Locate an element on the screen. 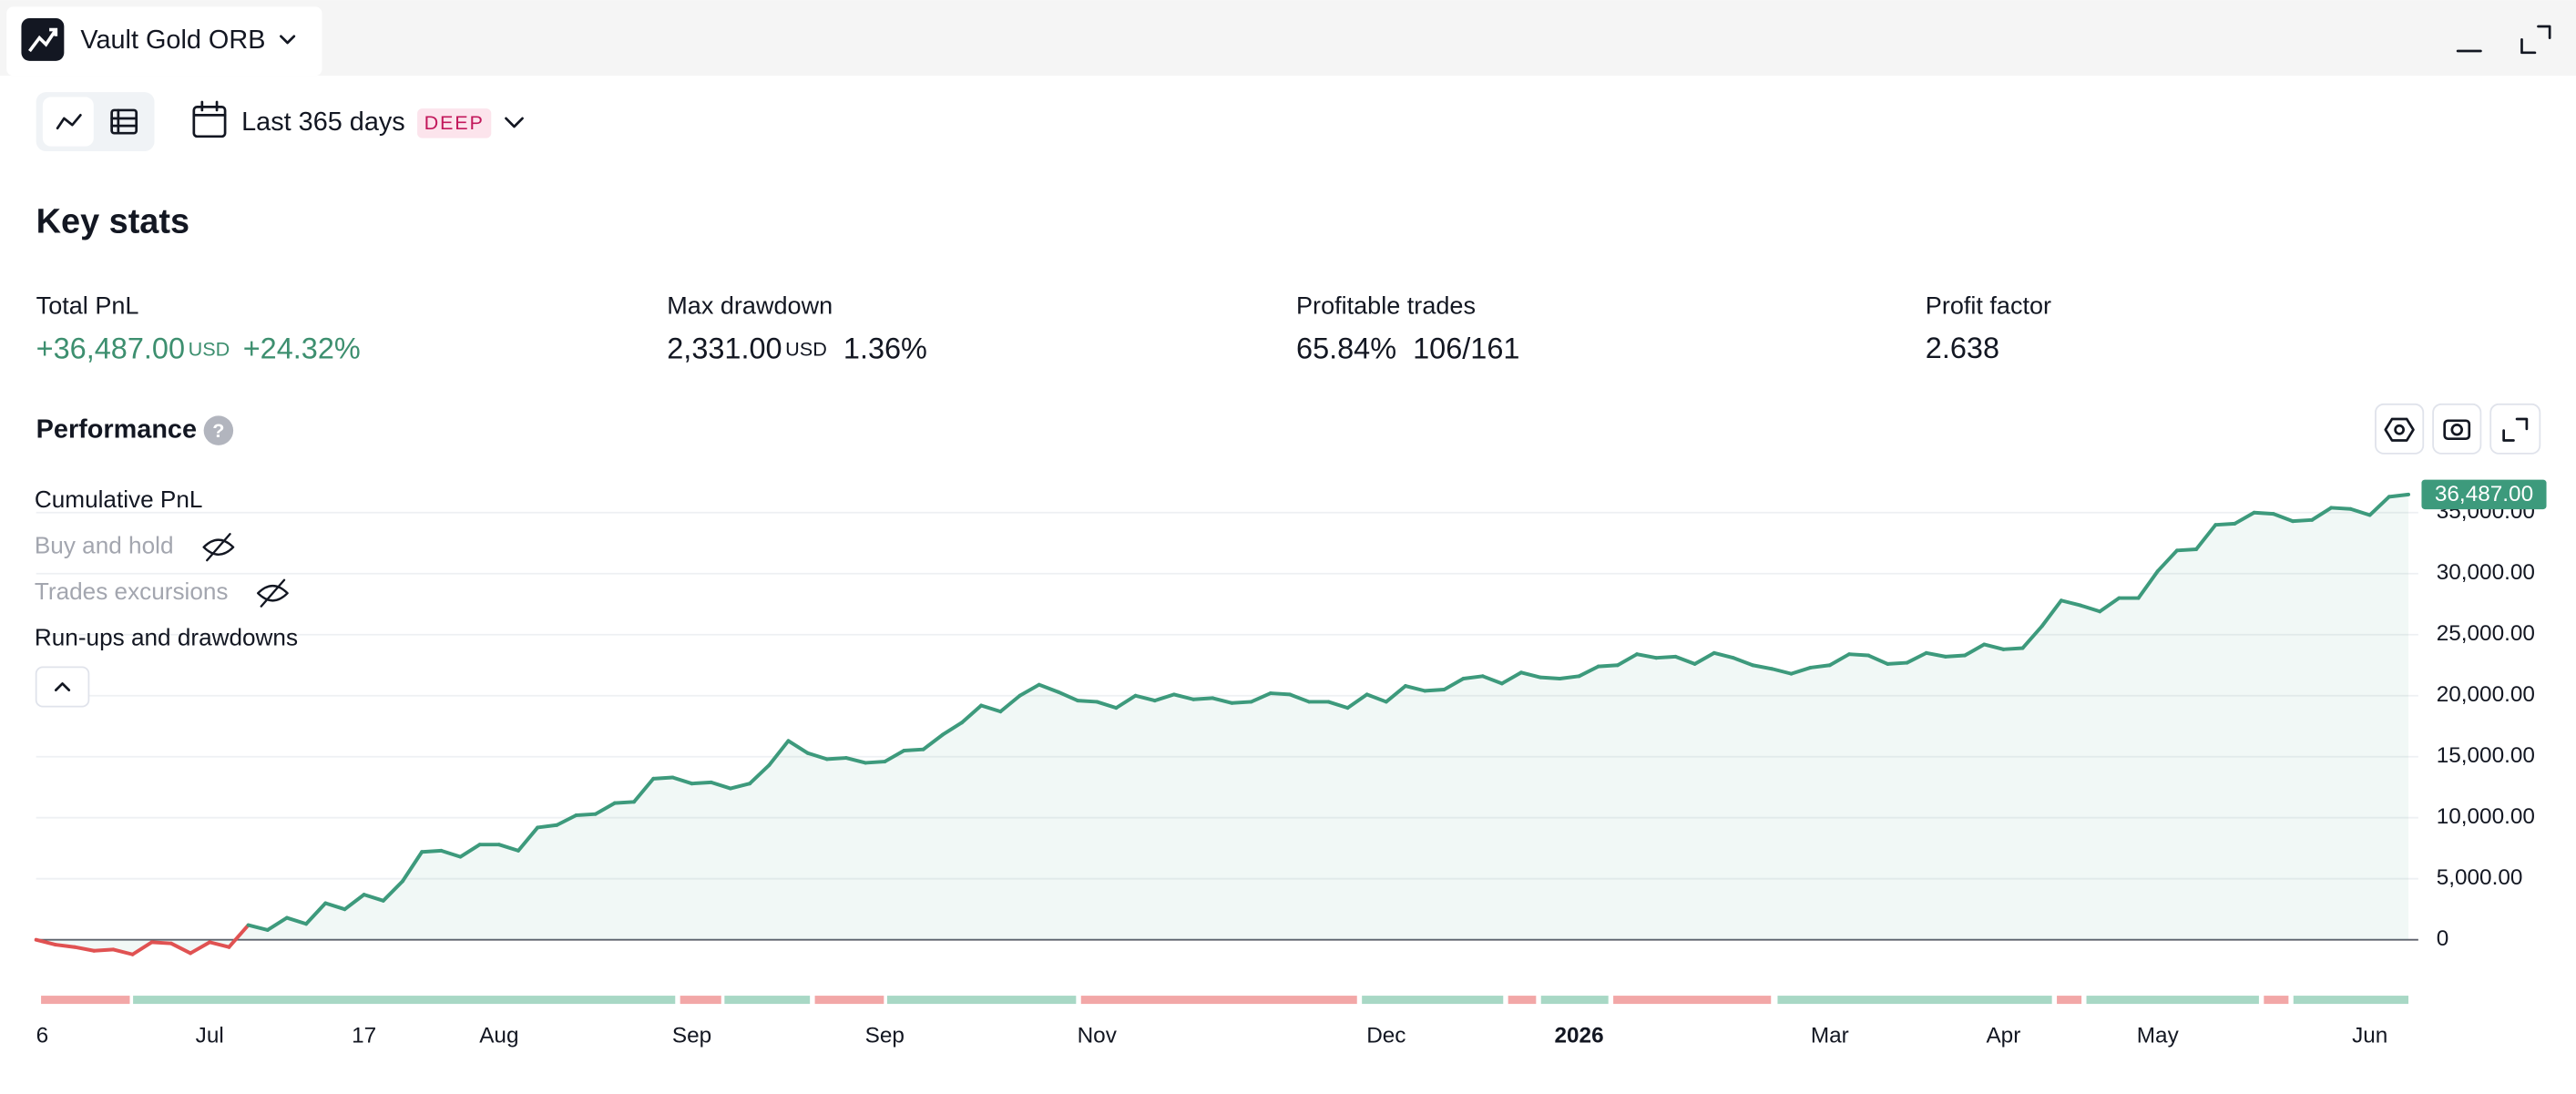 The image size is (2576, 1094). settings-button is located at coordinates (2400, 429).